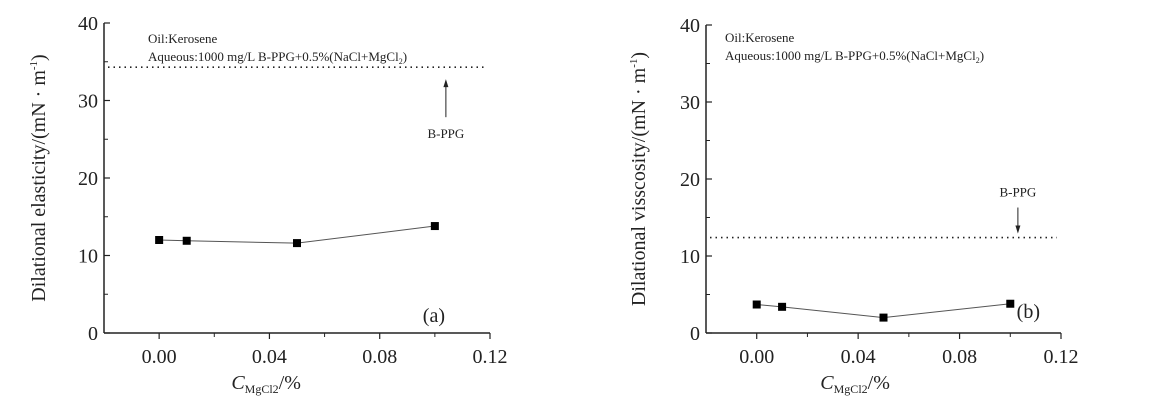  I want to click on y-axis-label: Dilational elasticity/(mN · m-1), so click(39, 177).